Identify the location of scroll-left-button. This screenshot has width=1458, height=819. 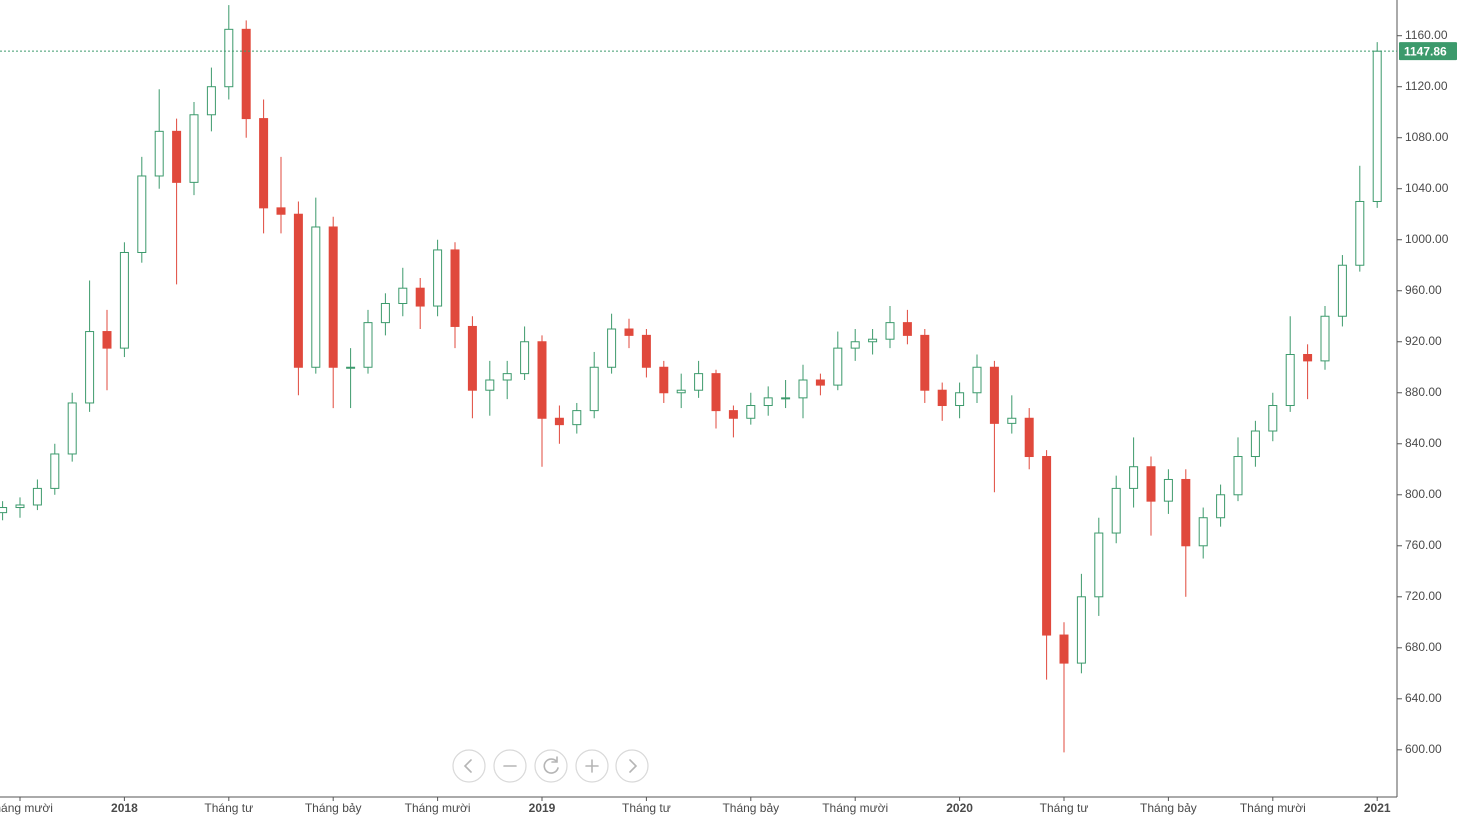
(469, 766).